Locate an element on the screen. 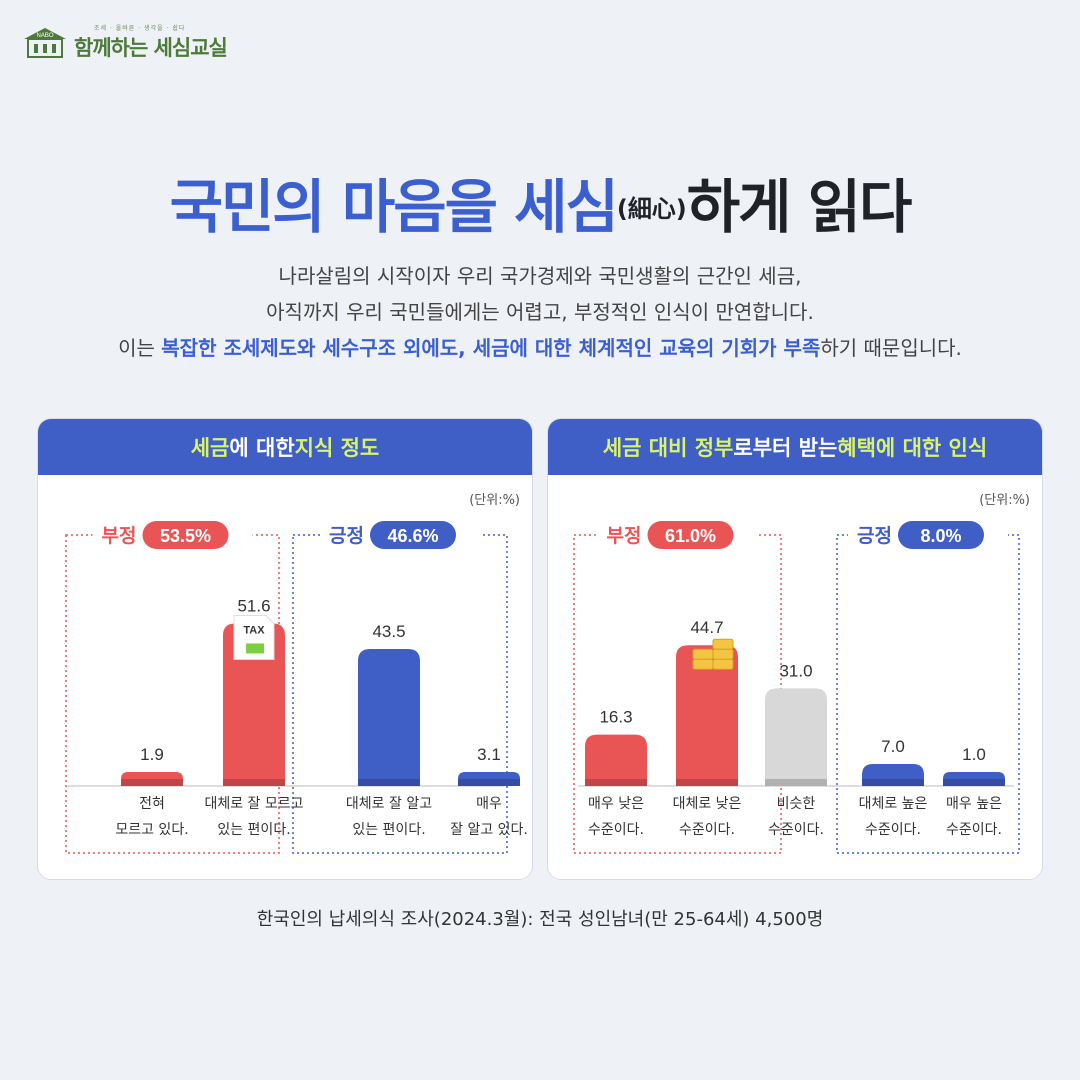  page-title: 국민의 마음을 세심(細心)하게 읽다 is located at coordinates (540, 202).